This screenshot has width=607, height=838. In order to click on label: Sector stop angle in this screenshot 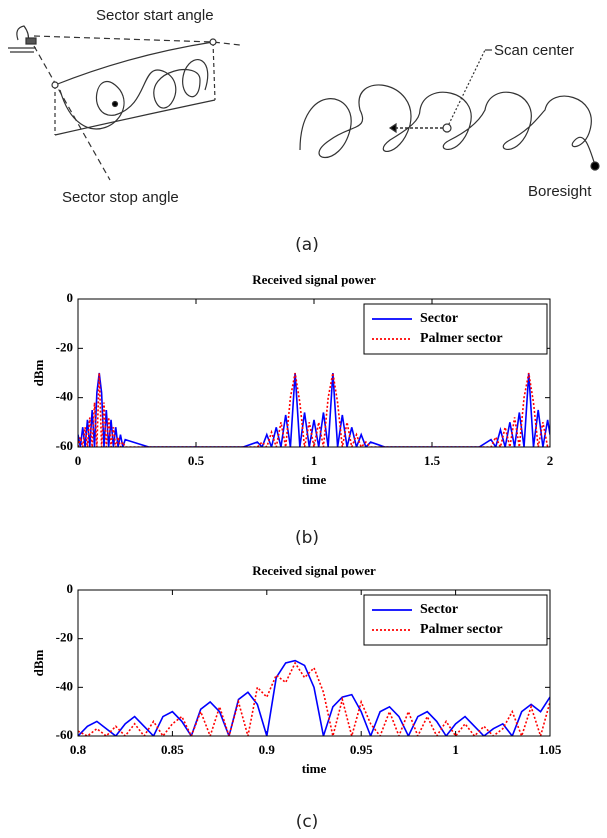, I will do `click(120, 197)`.